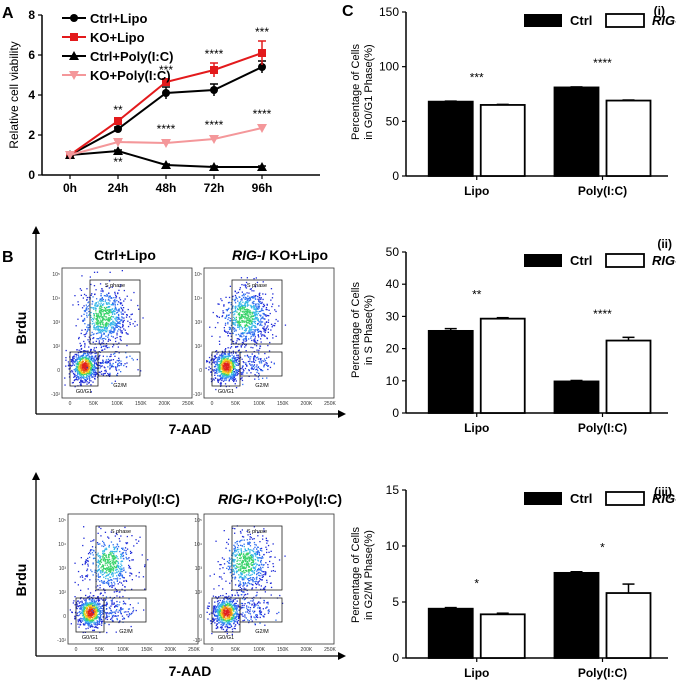 Image resolution: width=676 pixels, height=681 pixels. Describe the element at coordinates (31, 175) in the screenshot. I see `y-tick-label: 0` at that location.